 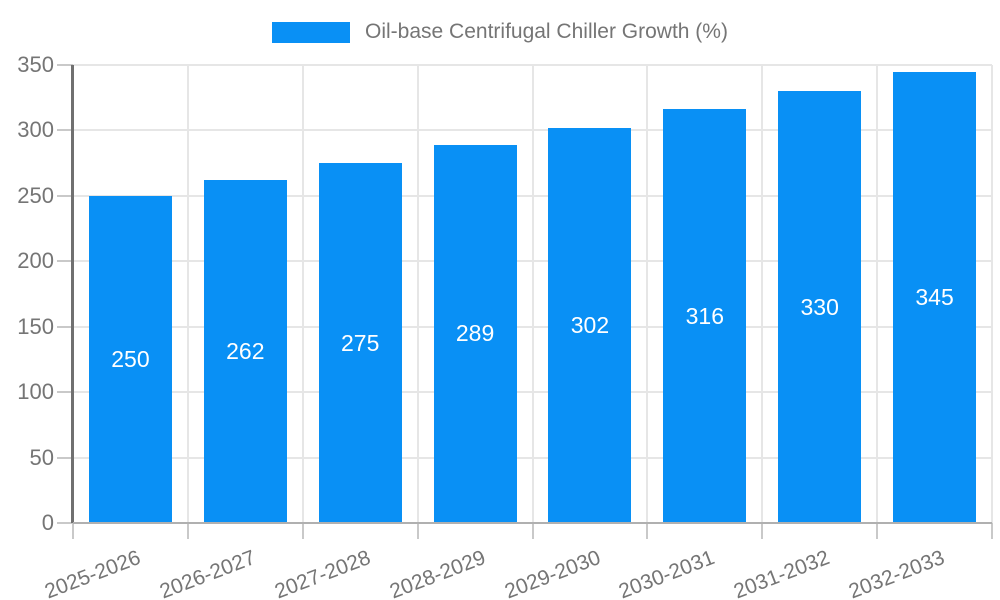 What do you see at coordinates (322, 573) in the screenshot?
I see `x-category-label: 2027-2028` at bounding box center [322, 573].